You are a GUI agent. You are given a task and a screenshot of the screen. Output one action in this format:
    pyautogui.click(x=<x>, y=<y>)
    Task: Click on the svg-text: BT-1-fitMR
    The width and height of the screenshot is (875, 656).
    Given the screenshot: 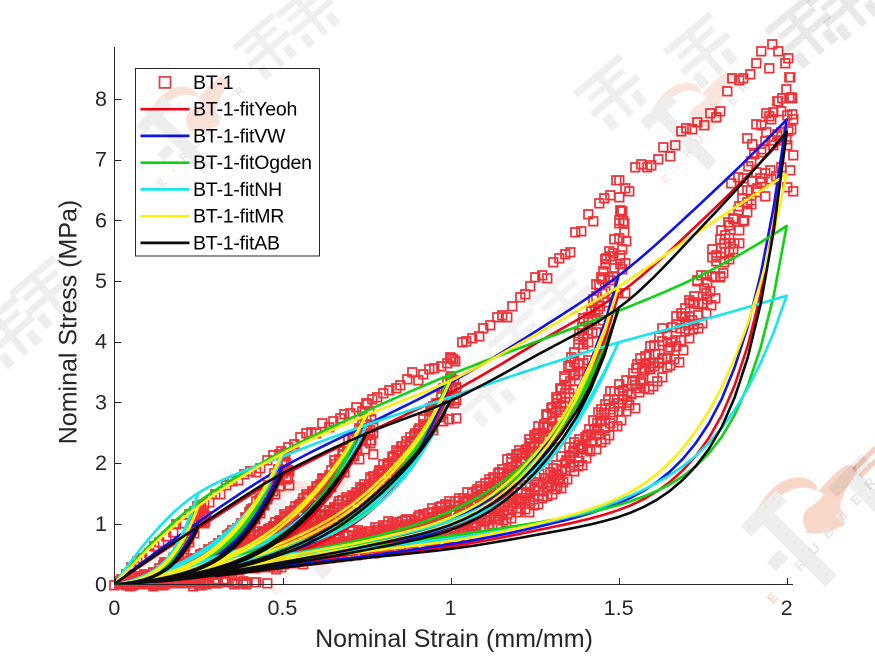 What is the action you would take?
    pyautogui.click(x=238, y=217)
    